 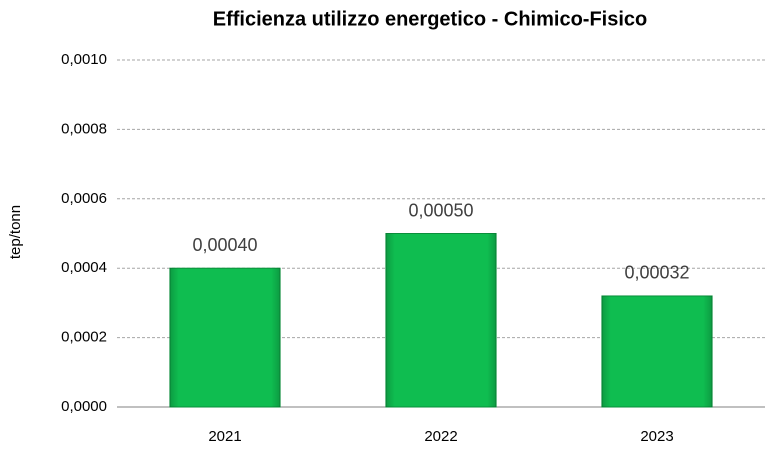 What do you see at coordinates (224, 436) in the screenshot?
I see `x-tick-label: 2021` at bounding box center [224, 436].